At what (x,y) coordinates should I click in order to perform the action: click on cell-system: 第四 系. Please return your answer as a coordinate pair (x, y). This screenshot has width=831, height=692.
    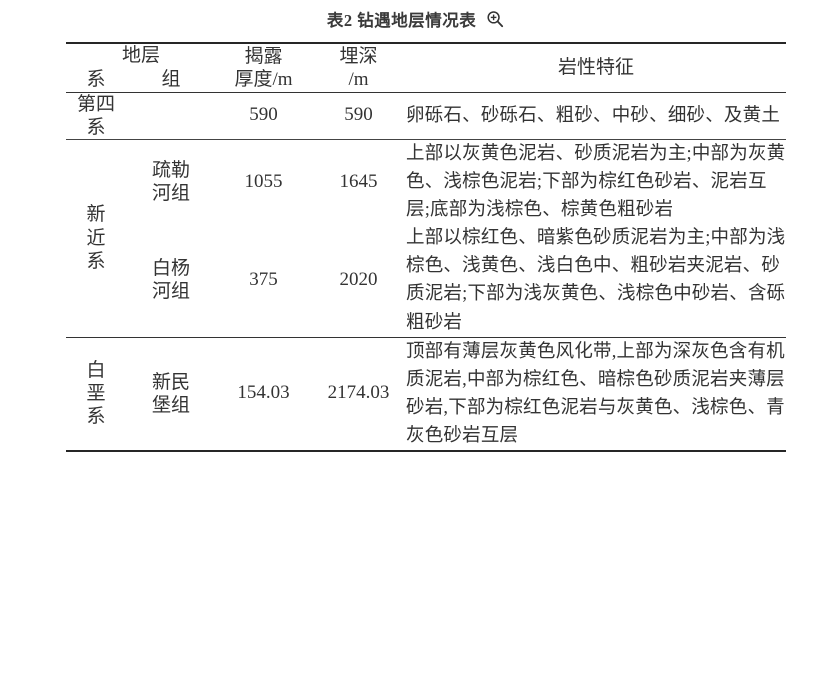
    Looking at the image, I should click on (96, 115).